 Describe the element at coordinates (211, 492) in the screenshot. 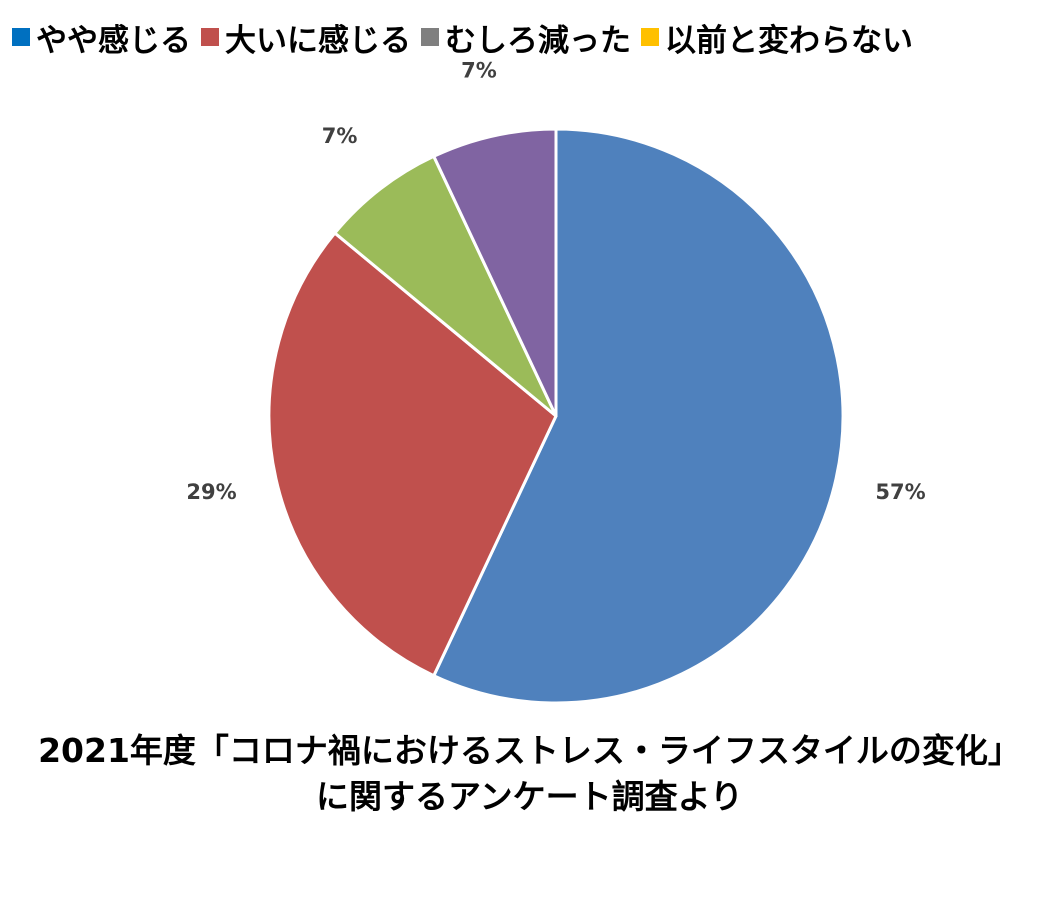

I see `pie-data-label-1: 29%` at that location.